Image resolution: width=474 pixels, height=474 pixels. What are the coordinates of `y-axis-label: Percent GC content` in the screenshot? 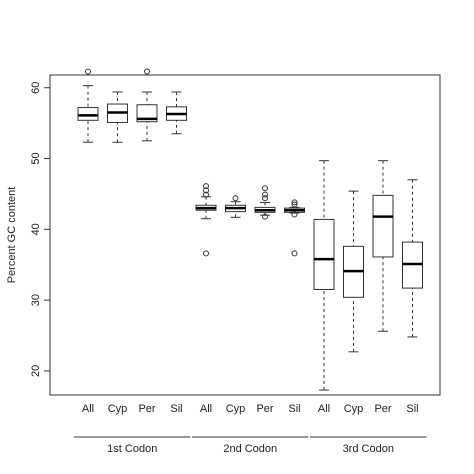 It's located at (12, 235).